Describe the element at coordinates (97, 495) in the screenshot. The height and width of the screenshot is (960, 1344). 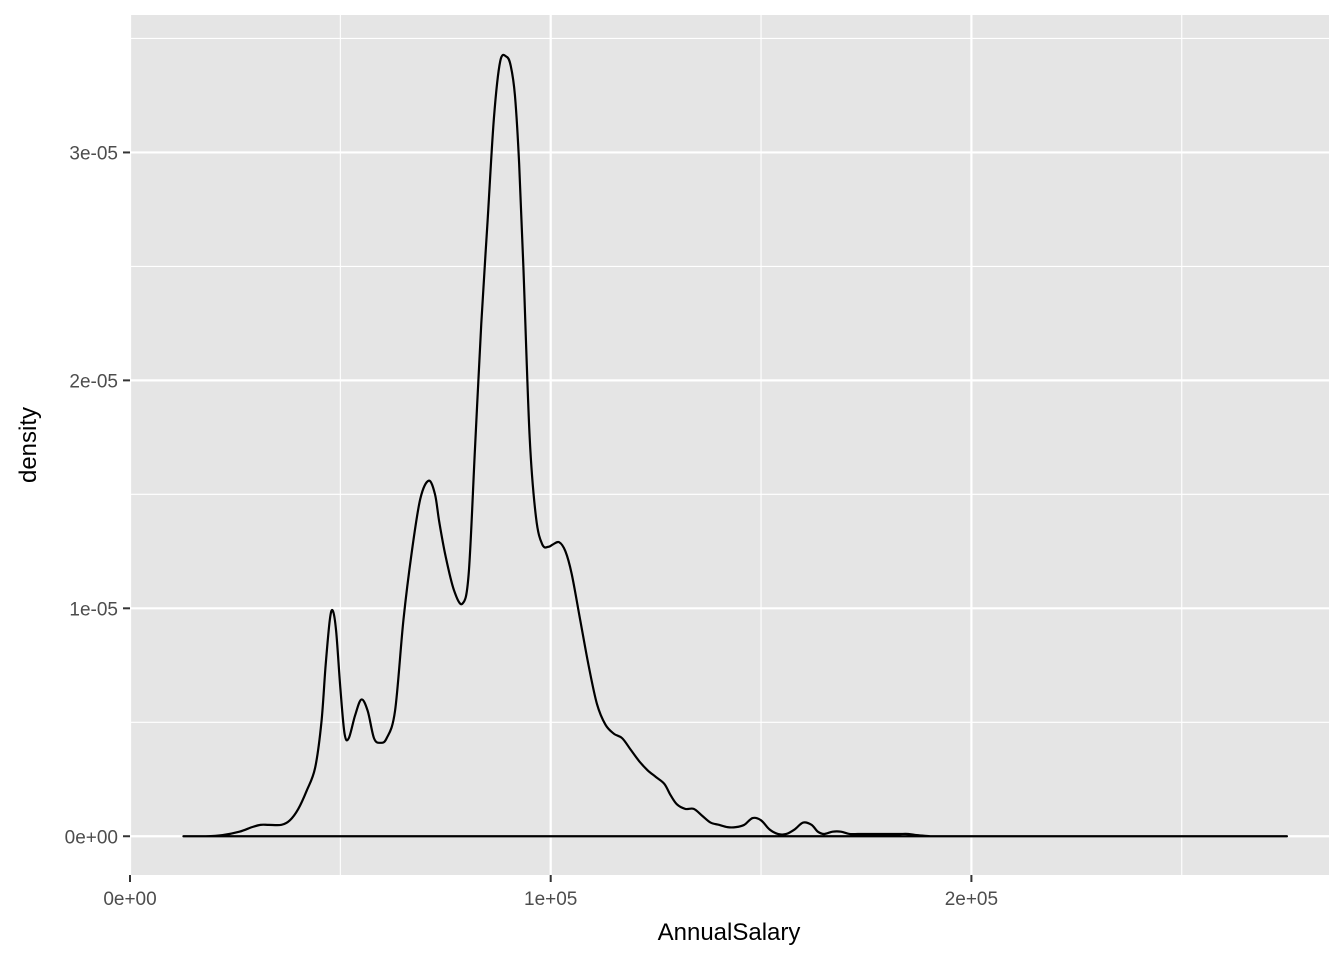
I see `y-axis: 0e+00 1e-05 2e-05 3e-05` at that location.